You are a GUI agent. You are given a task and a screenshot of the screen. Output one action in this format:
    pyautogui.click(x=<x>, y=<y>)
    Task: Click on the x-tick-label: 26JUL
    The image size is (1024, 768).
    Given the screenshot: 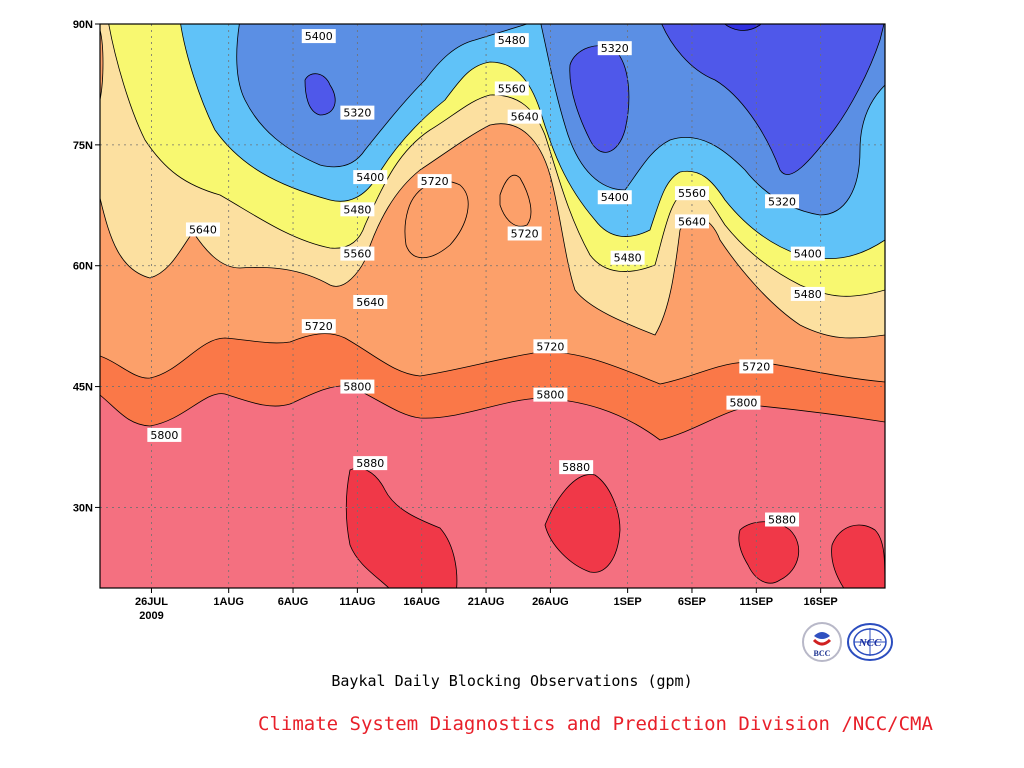 What is the action you would take?
    pyautogui.click(x=151, y=602)
    